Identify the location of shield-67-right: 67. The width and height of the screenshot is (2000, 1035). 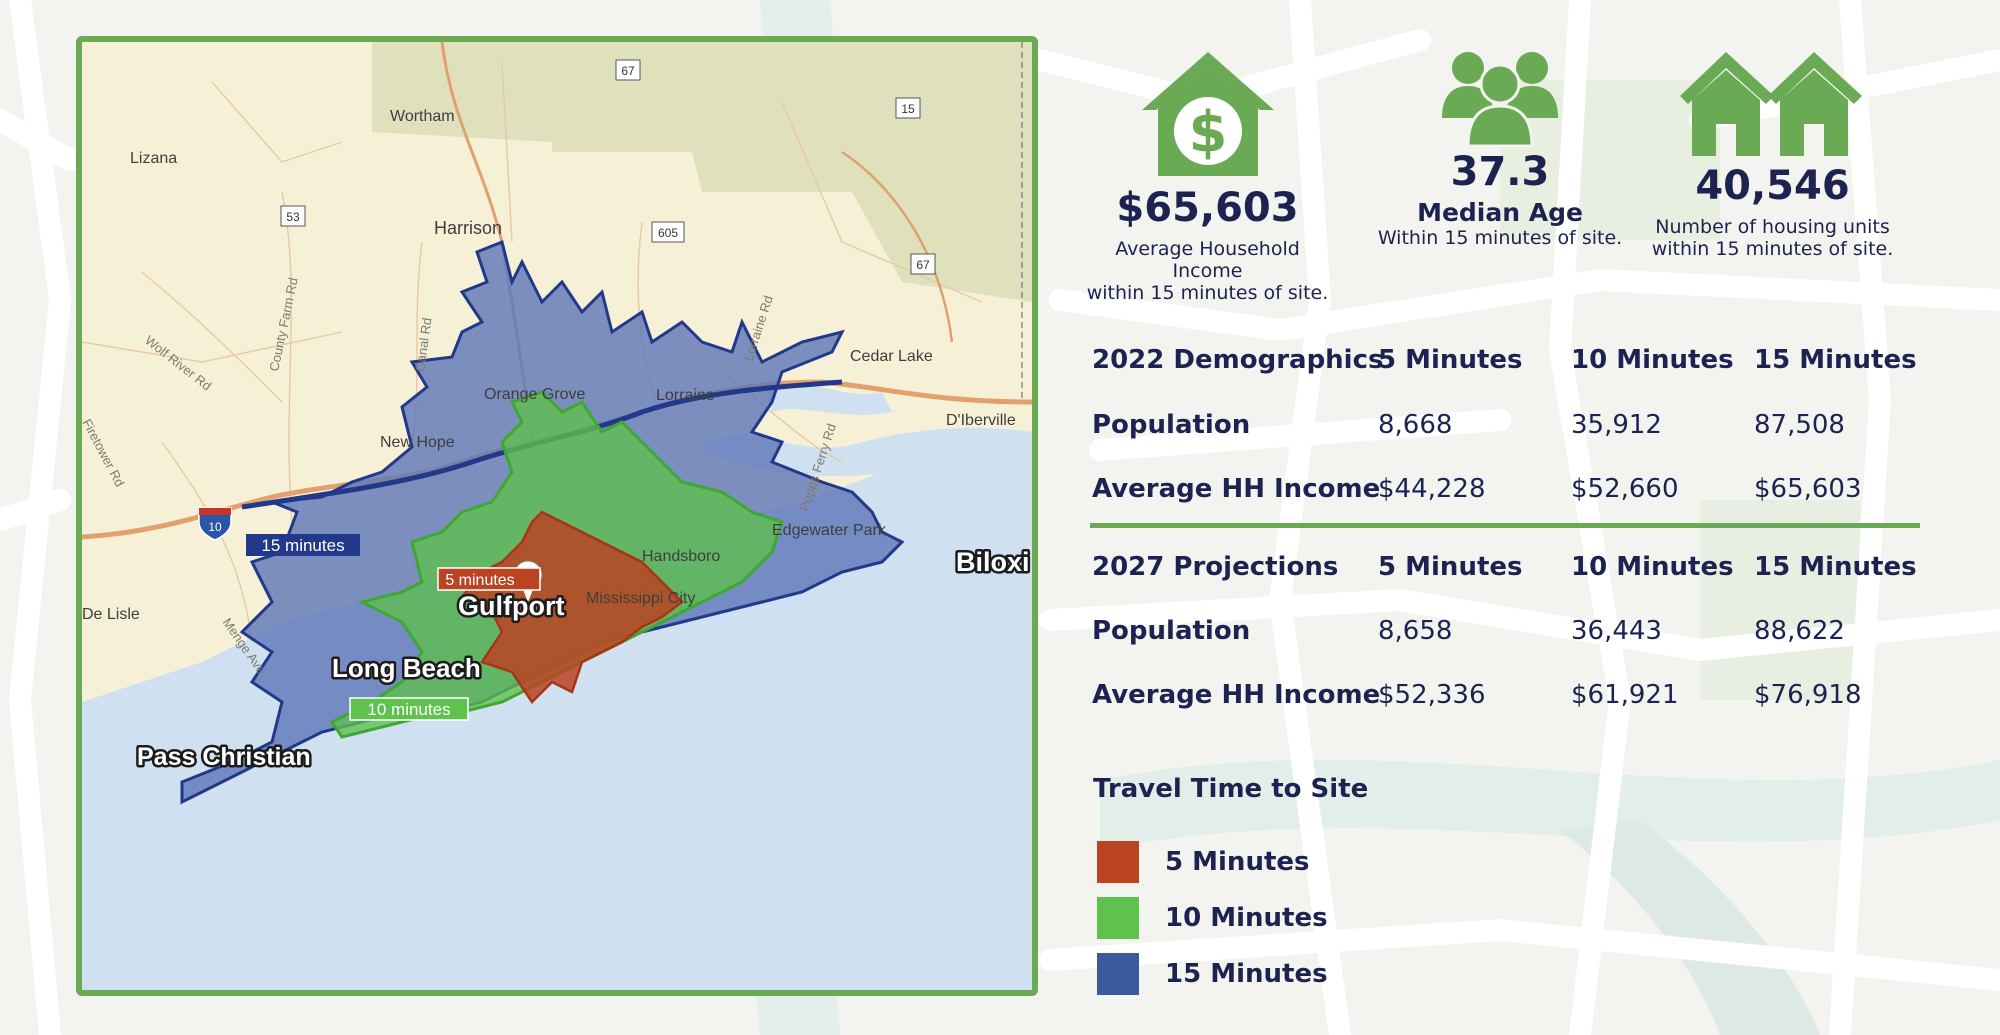
(923, 264).